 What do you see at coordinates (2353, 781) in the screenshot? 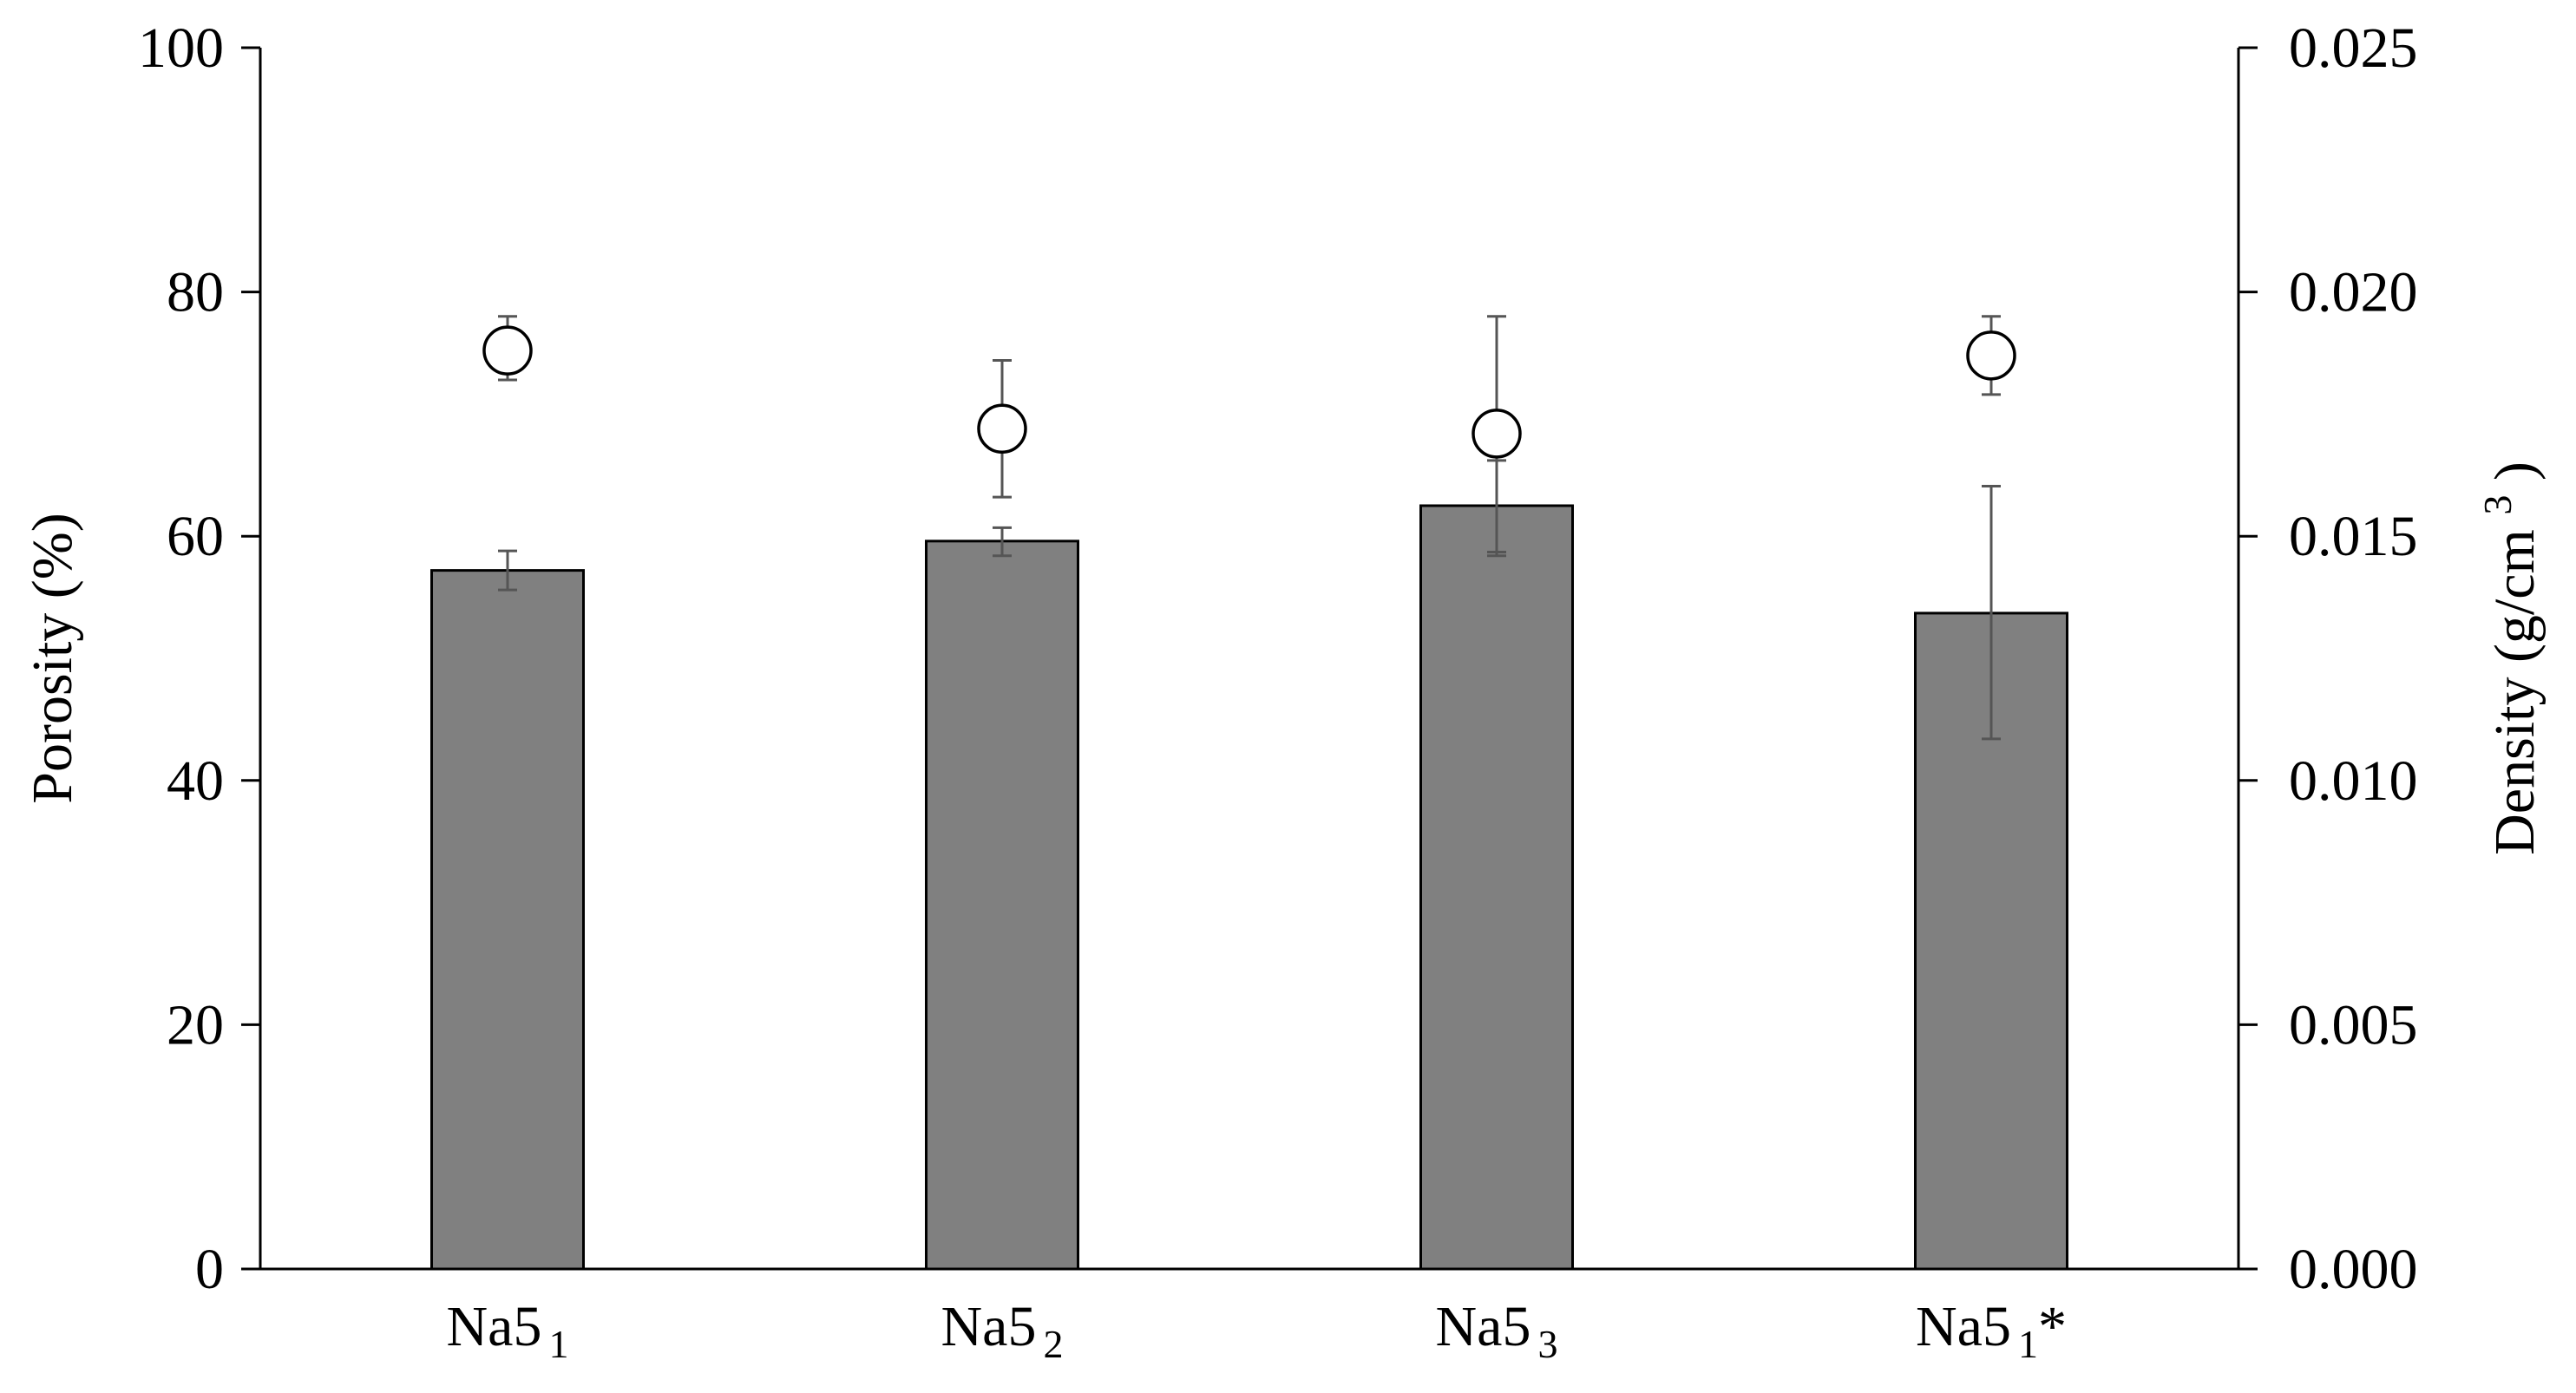
I see `right-tick-label: 0.010` at bounding box center [2353, 781].